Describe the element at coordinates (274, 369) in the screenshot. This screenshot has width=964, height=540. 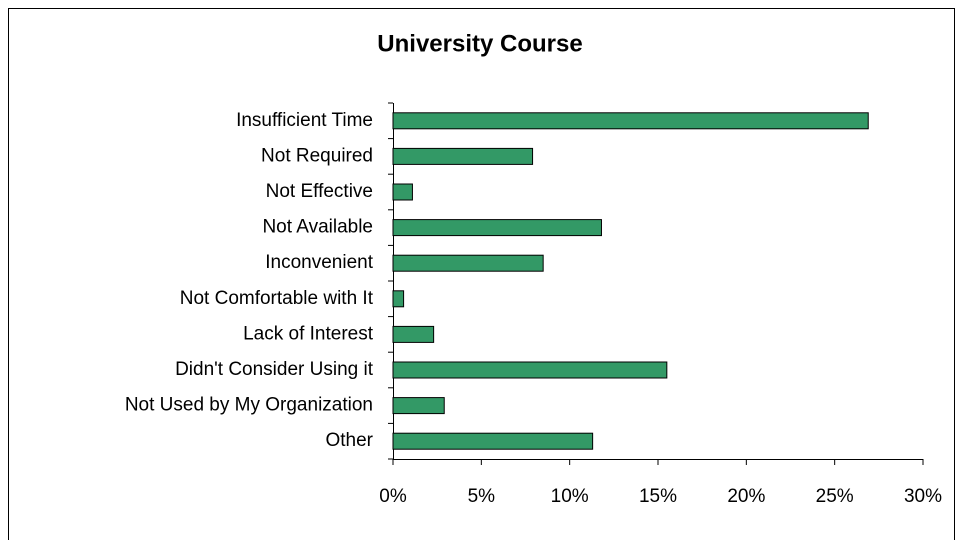
I see `y-tick-label: Didn't Consider Using it` at that location.